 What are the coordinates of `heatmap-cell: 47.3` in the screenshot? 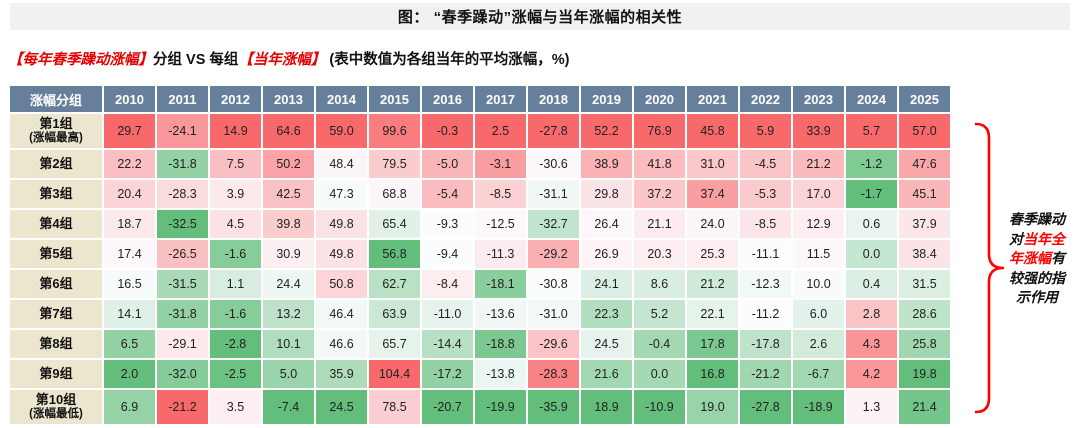 It's located at (341, 194).